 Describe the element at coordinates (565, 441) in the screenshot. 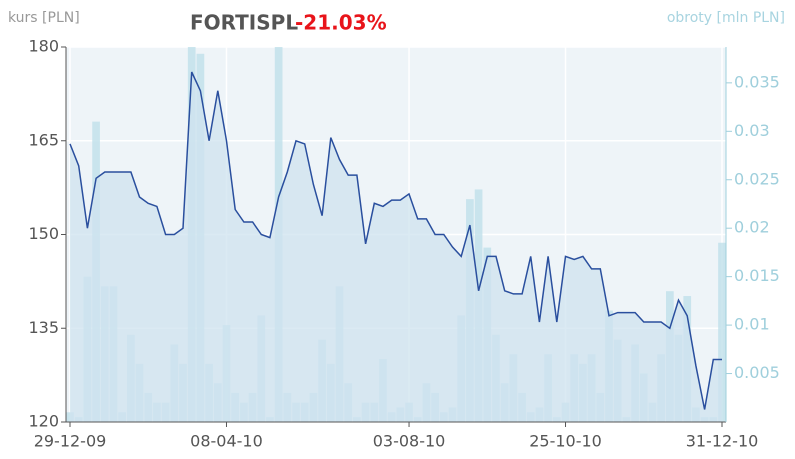

I see `x-tick-label: 25-10-10` at that location.